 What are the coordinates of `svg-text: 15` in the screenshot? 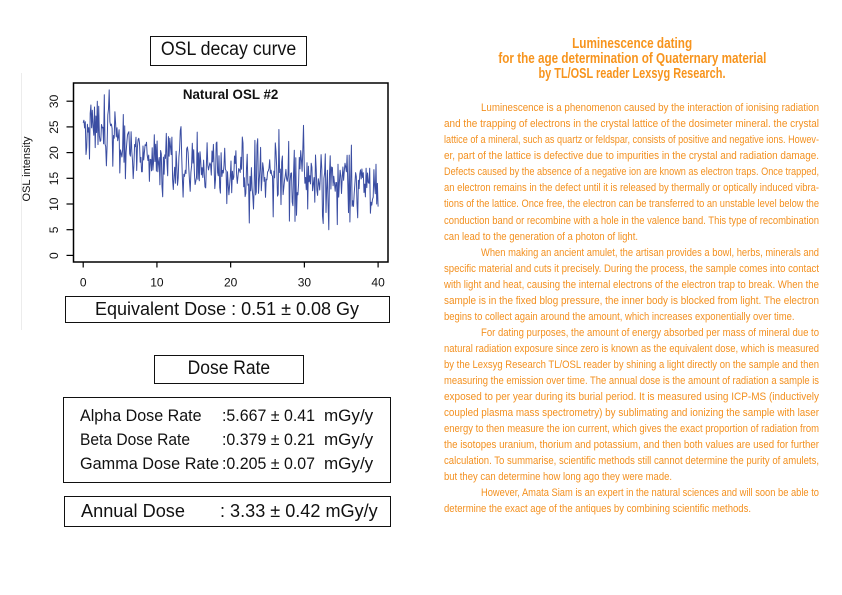 It's located at (54, 179).